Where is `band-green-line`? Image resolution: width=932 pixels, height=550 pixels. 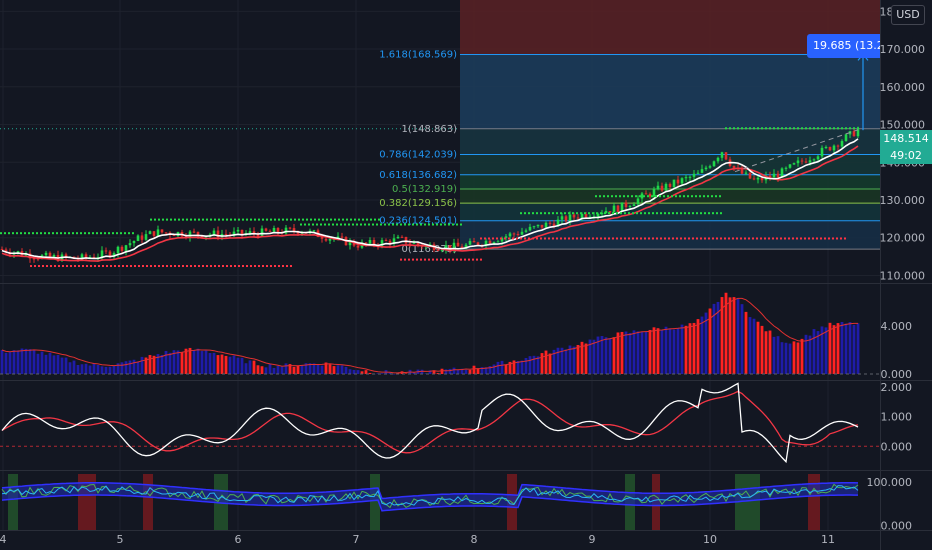 band-green-line is located at coordinates (430, 496).